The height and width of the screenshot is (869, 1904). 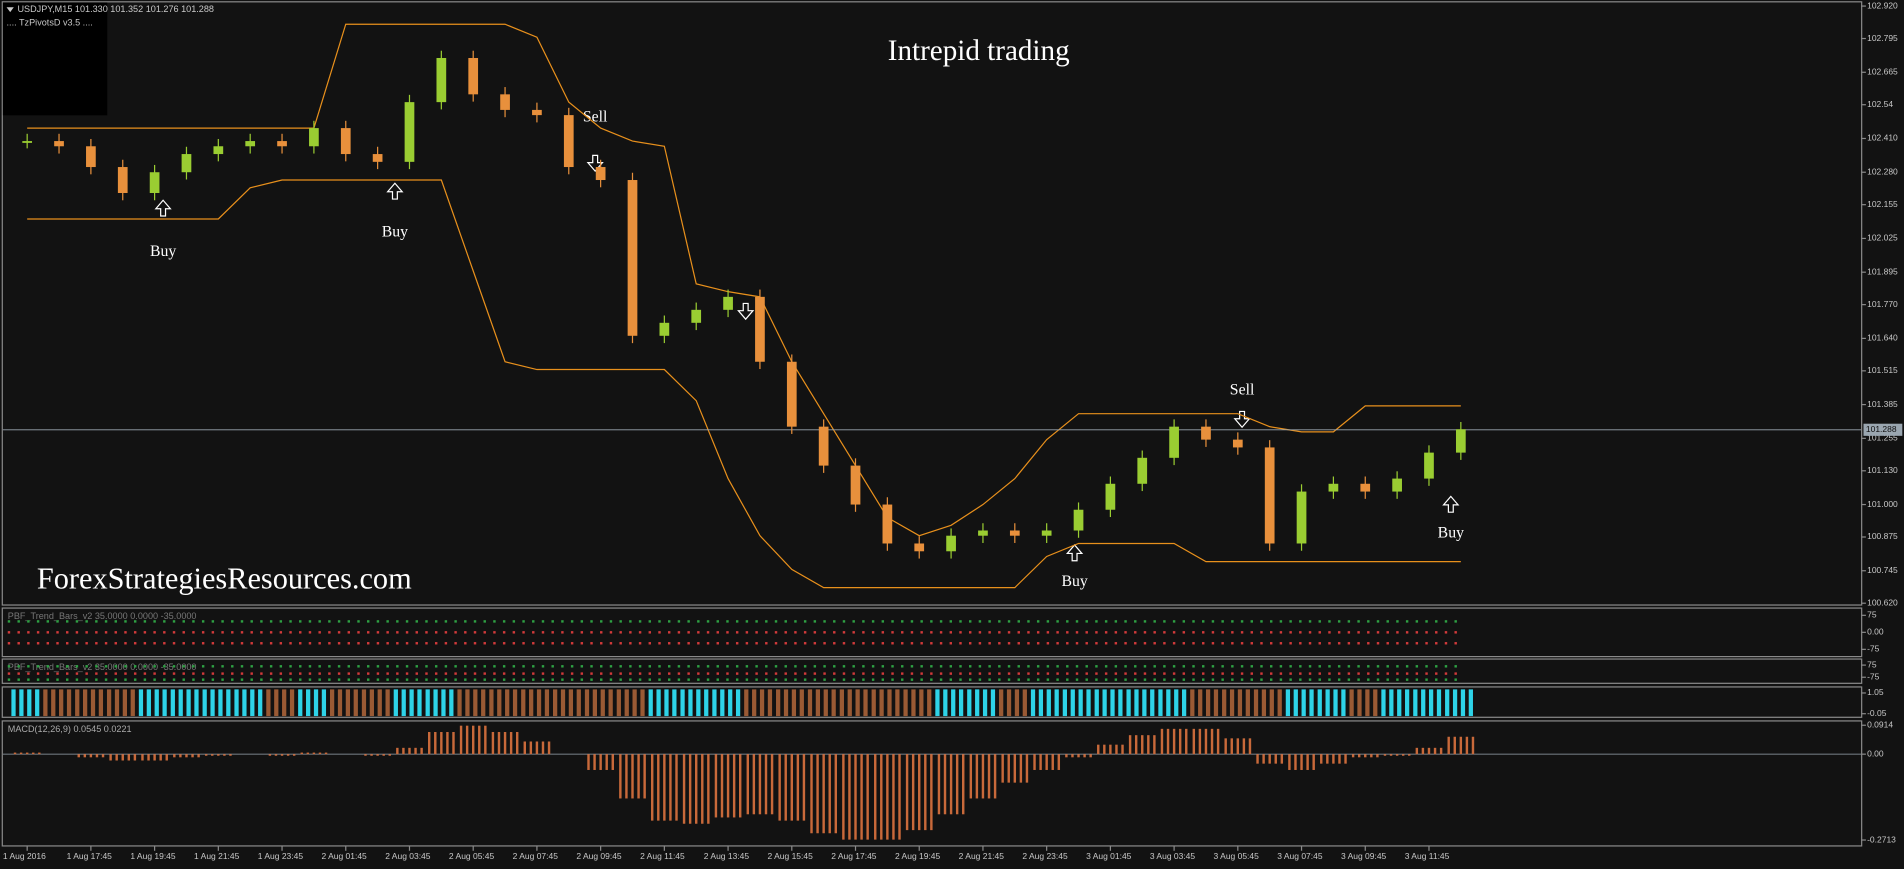 What do you see at coordinates (1074, 581) in the screenshot?
I see `signal-label: Buy` at bounding box center [1074, 581].